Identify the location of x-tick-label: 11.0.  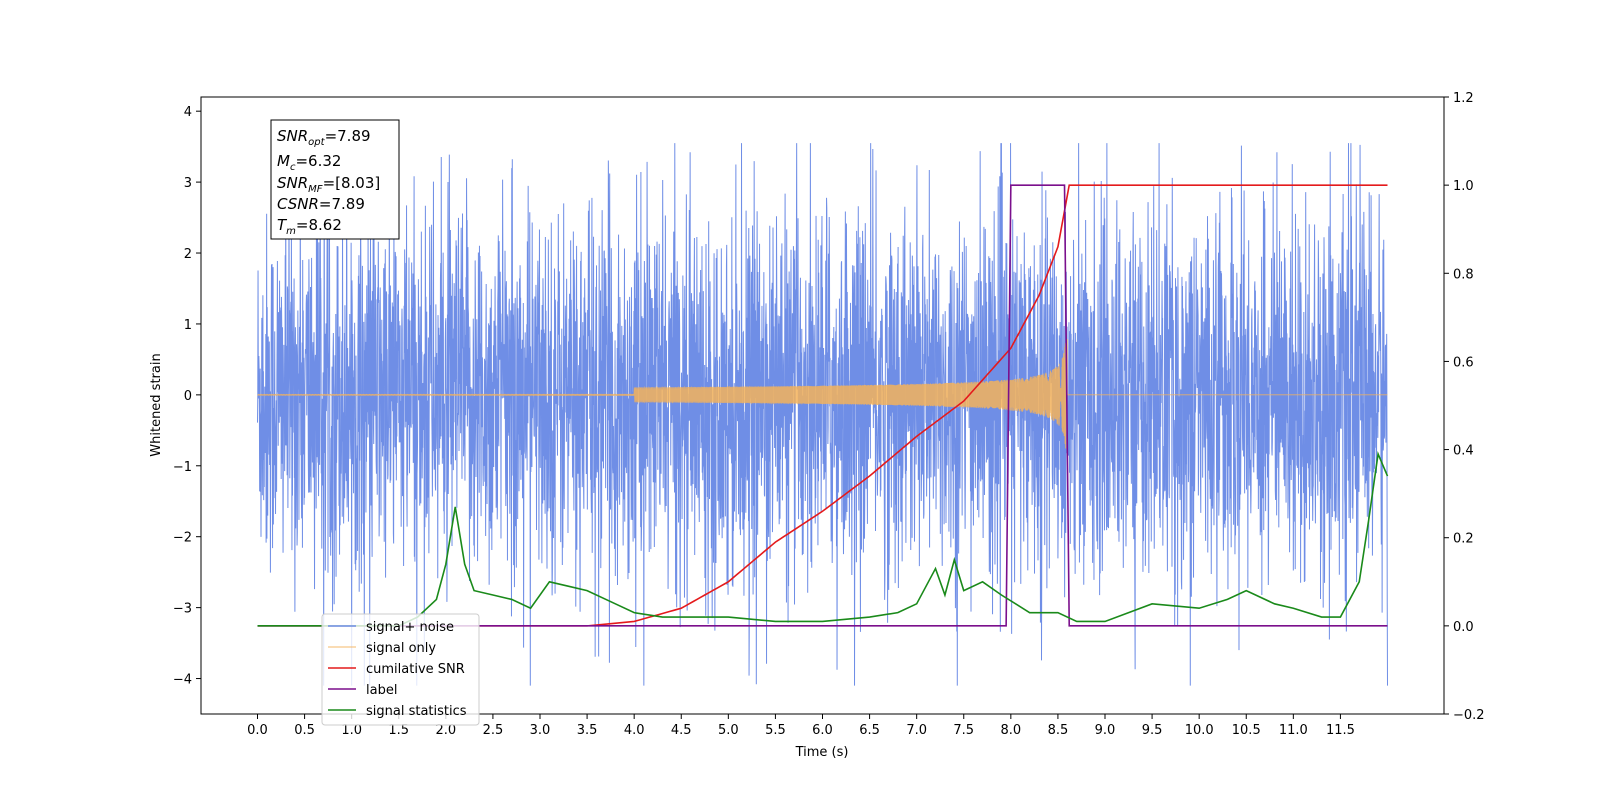
(1293, 730).